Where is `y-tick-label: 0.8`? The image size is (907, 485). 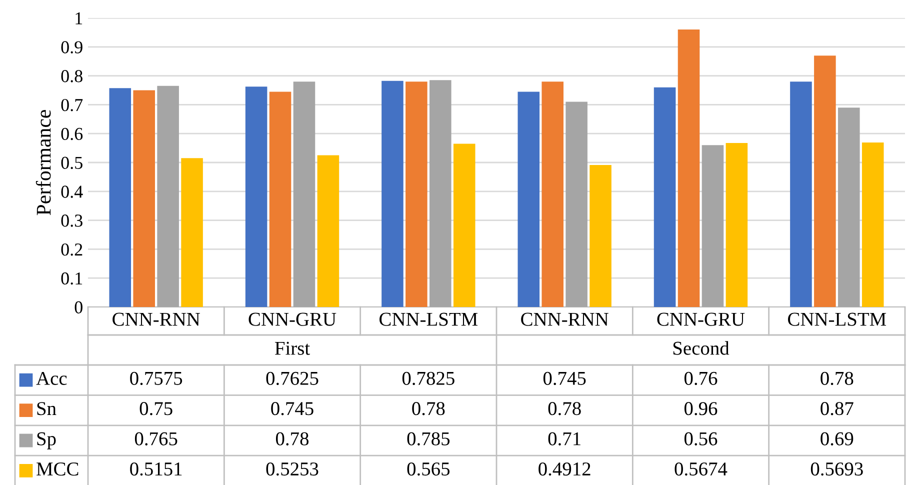 y-tick-label: 0.8 is located at coordinates (71, 76).